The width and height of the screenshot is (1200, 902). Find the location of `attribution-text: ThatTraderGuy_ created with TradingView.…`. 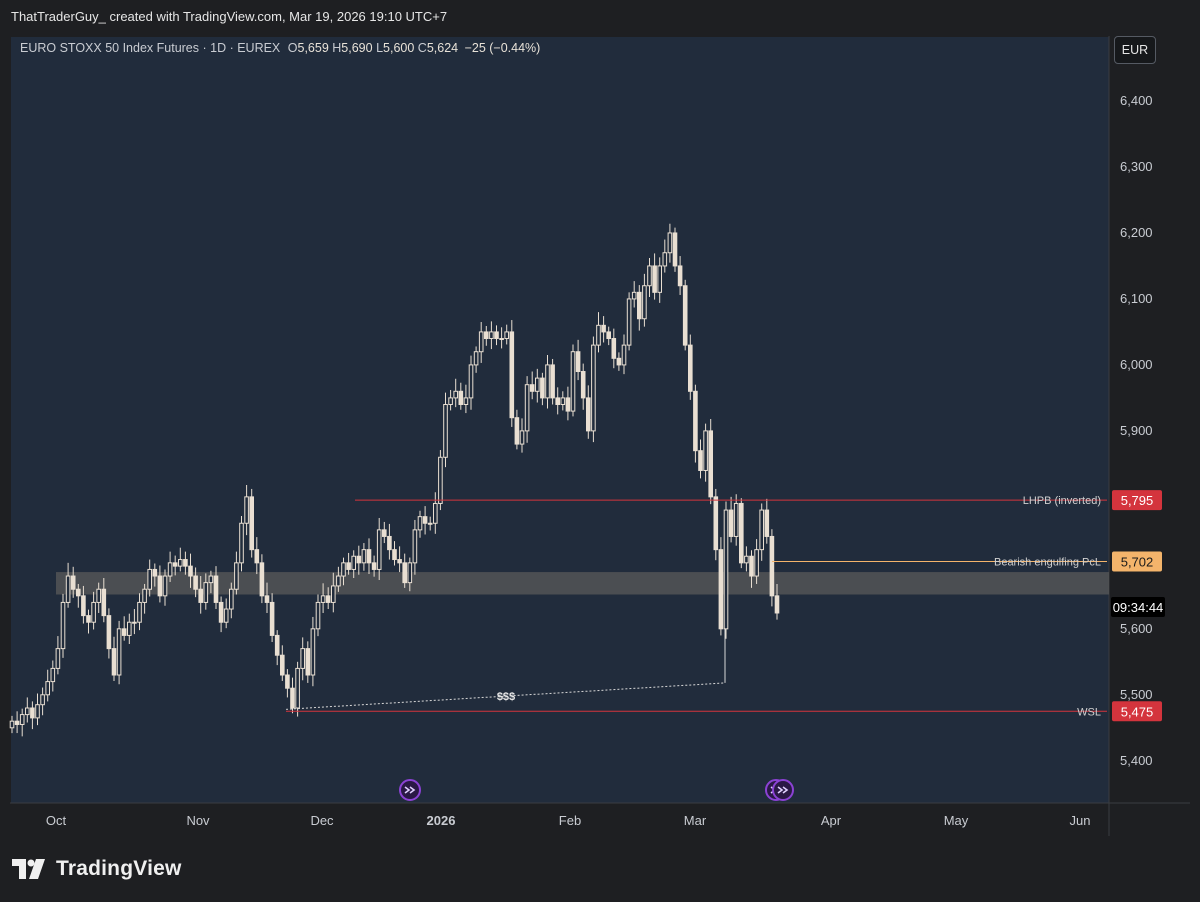

attribution-text: ThatTraderGuy_ created with TradingView.… is located at coordinates (229, 16).